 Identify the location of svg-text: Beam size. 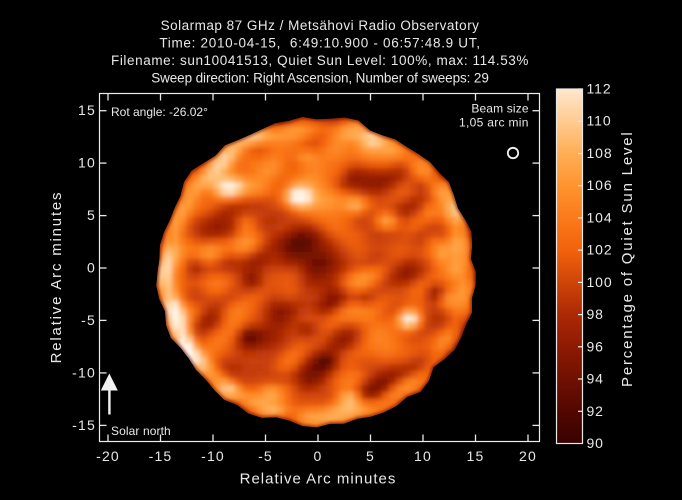
(500, 109).